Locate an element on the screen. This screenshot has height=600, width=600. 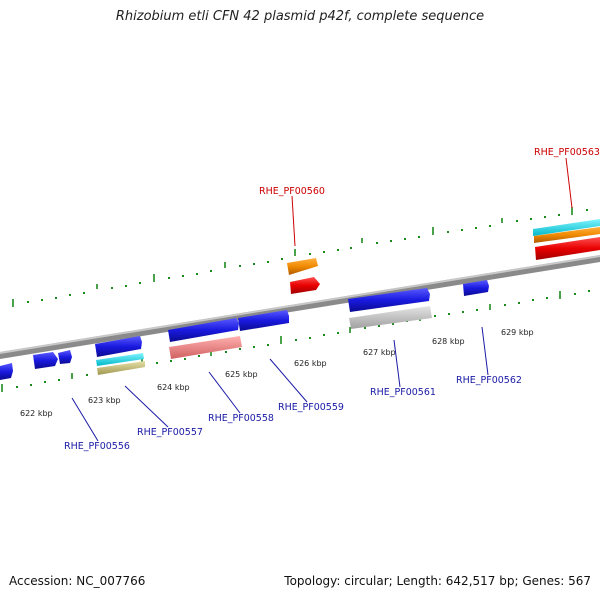
kbp-label: 627 kbp is located at coordinates (379, 352).